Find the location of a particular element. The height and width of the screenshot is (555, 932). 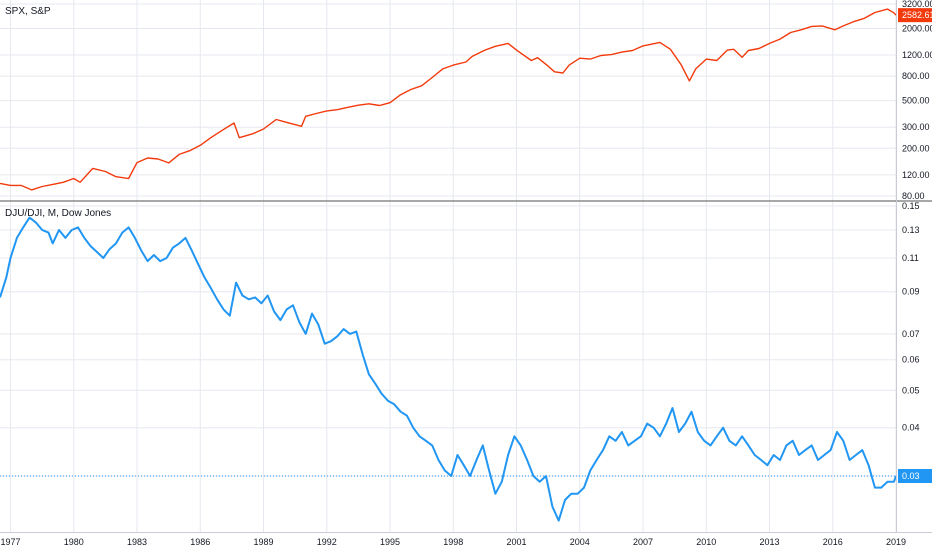

year-tick-label: 1989 is located at coordinates (264, 542).